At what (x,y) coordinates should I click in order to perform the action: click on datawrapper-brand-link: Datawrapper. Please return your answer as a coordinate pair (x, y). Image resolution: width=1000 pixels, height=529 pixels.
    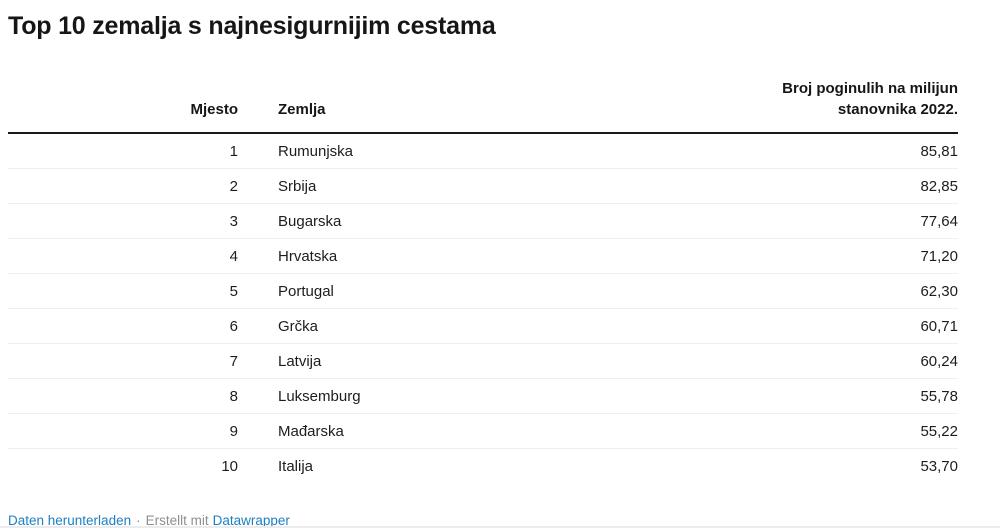
    Looking at the image, I should click on (251, 520).